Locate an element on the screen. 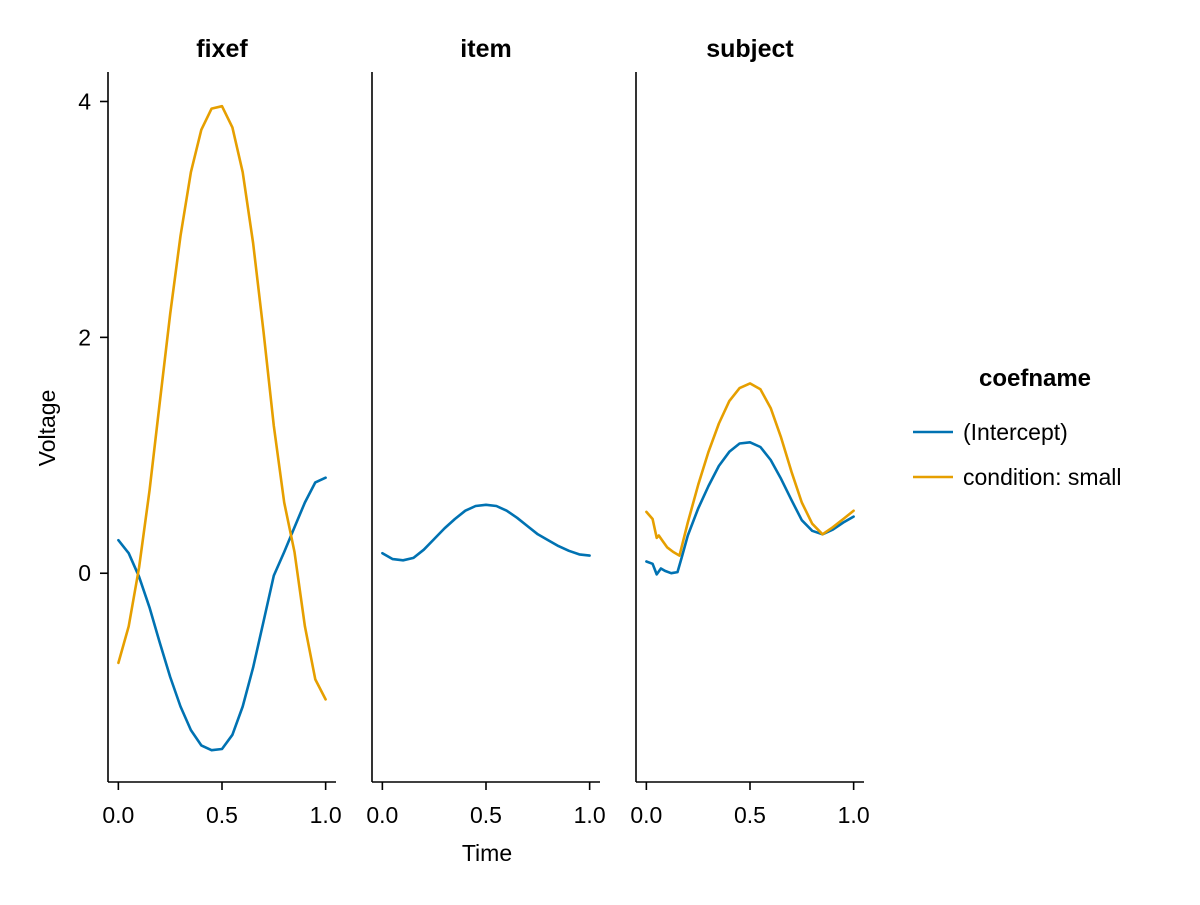 The image size is (1200, 905). legend-label-intercept: (Intercept) is located at coordinates (1015, 432).